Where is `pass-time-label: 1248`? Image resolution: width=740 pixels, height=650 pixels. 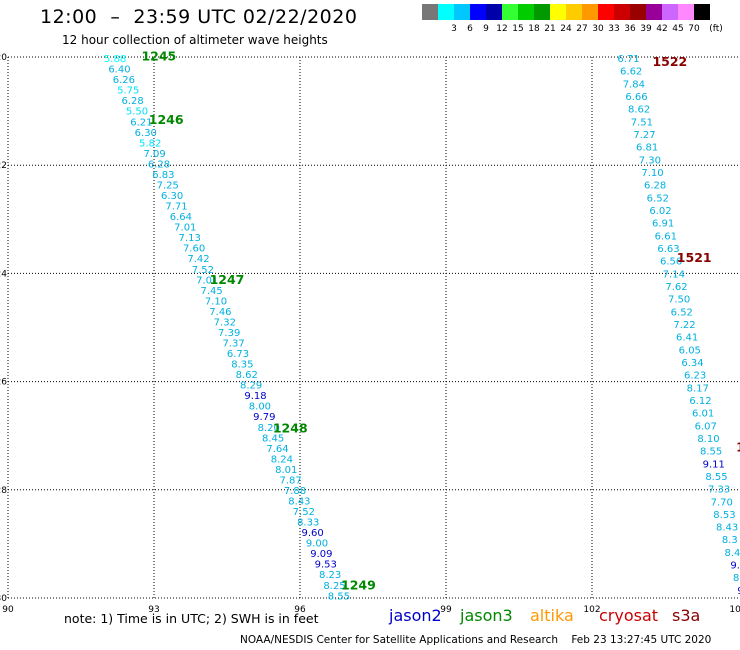 pass-time-label: 1248 is located at coordinates (290, 428).